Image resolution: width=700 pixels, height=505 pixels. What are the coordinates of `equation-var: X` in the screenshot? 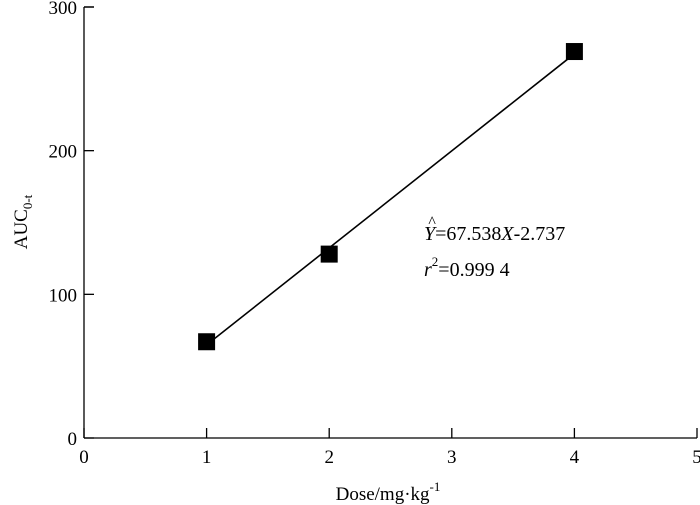 It's located at (507, 234).